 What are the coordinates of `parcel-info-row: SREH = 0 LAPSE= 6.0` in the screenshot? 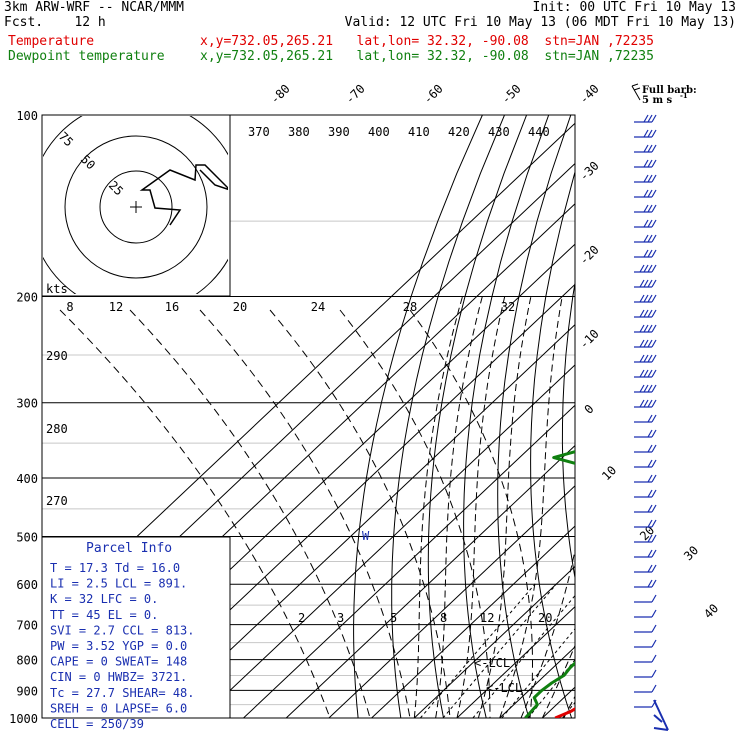 It's located at (118, 708).